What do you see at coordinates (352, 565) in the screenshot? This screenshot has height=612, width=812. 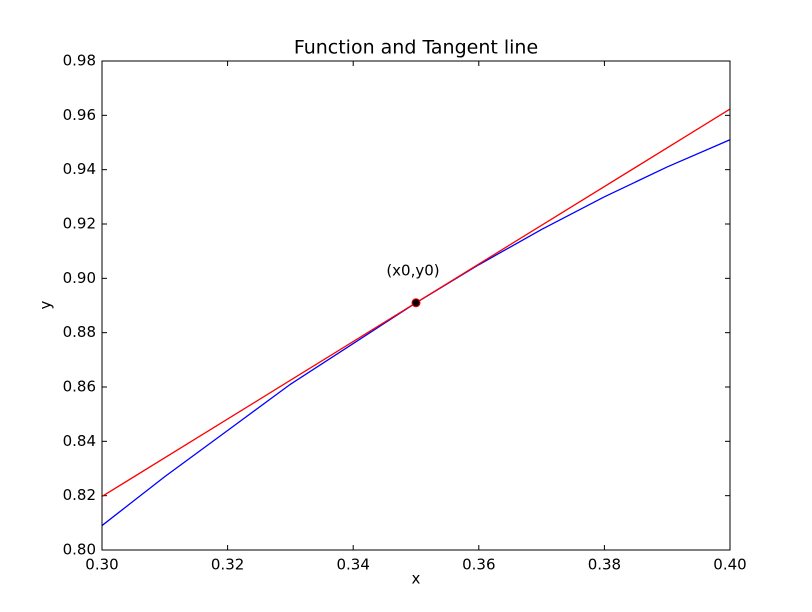 I see `x-tick-label: 0.34` at bounding box center [352, 565].